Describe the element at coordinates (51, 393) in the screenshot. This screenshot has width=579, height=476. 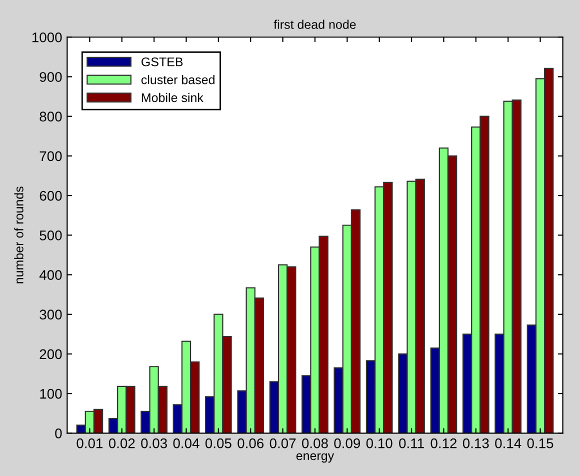
I see `y-tick-label: 100` at that location.